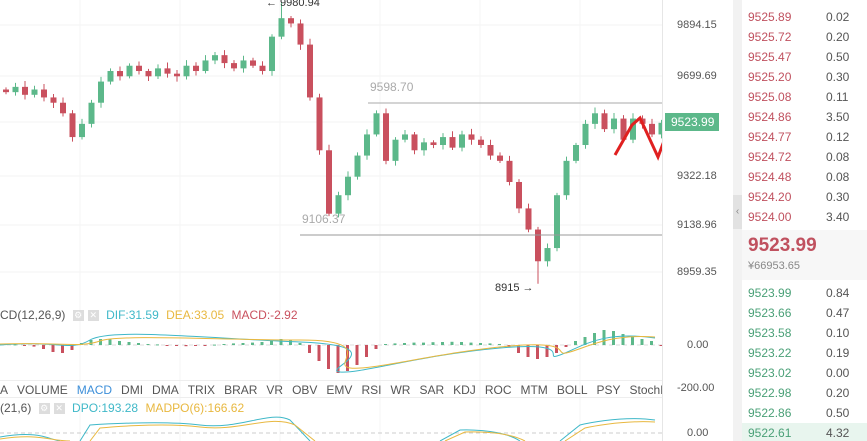 Image resolution: width=867 pixels, height=441 pixels. What do you see at coordinates (770, 353) in the screenshot?
I see `bid-price: 9523.22` at bounding box center [770, 353].